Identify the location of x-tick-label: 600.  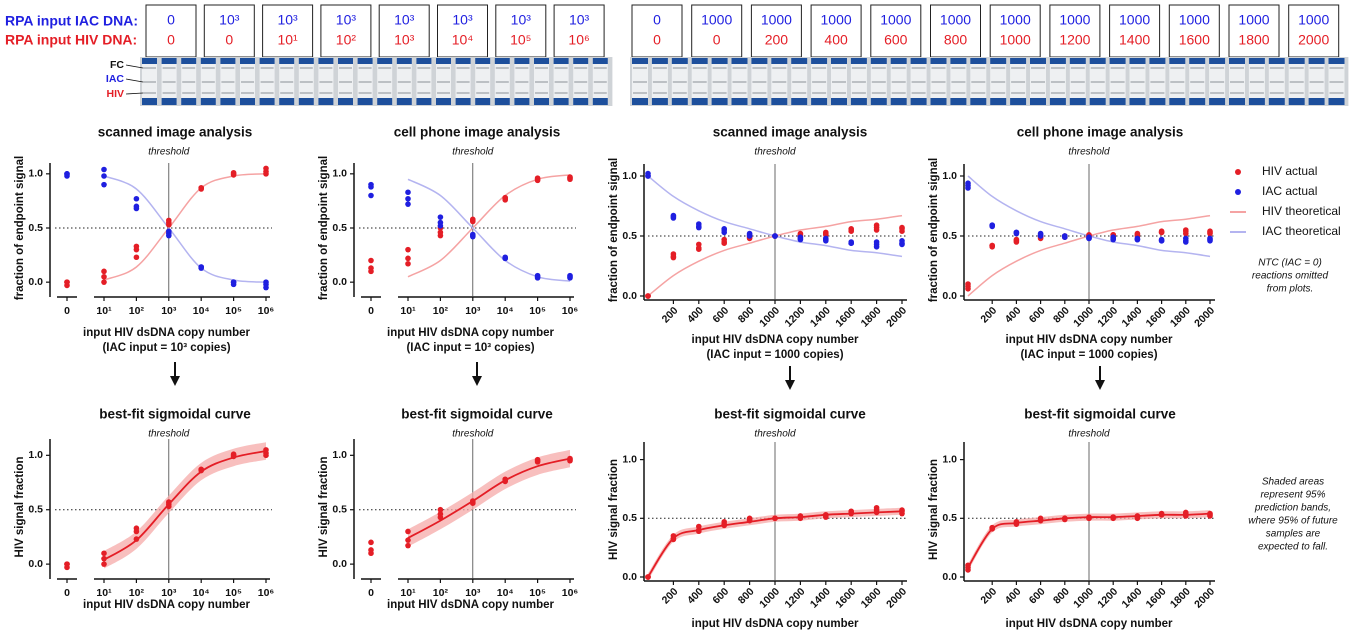
(1037, 595).